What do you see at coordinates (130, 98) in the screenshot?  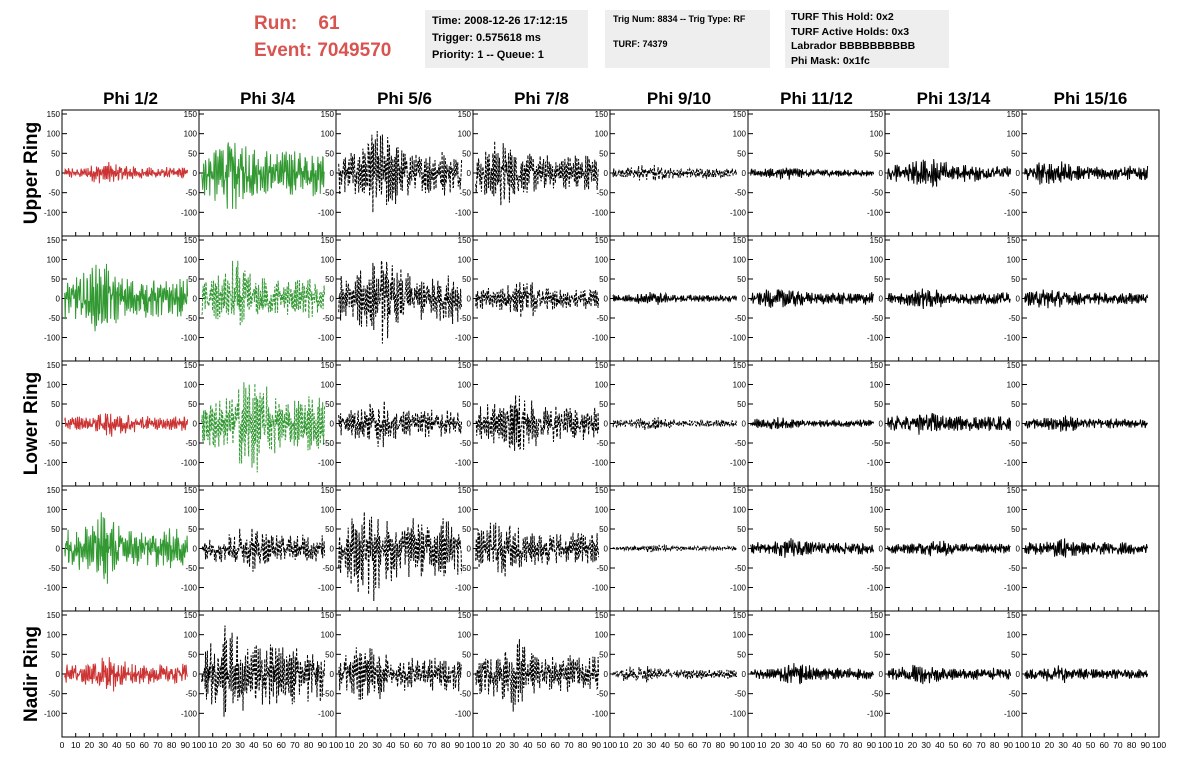 I see `column-label: Phi 1/2` at bounding box center [130, 98].